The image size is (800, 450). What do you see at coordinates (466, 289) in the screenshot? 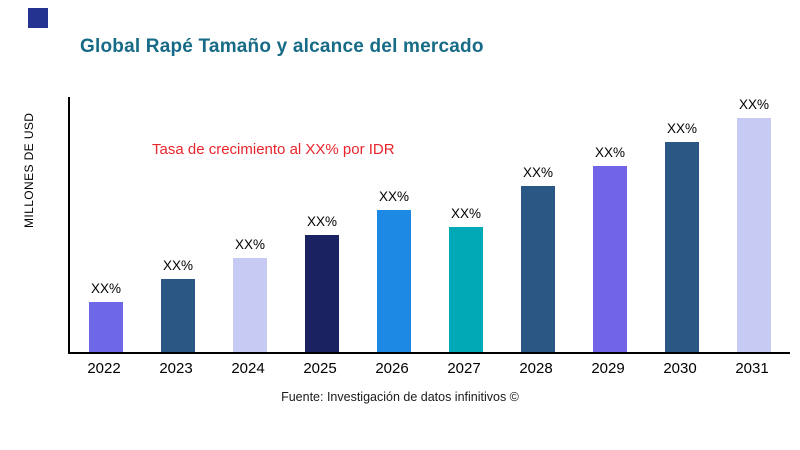
I see `bar-2027` at bounding box center [466, 289].